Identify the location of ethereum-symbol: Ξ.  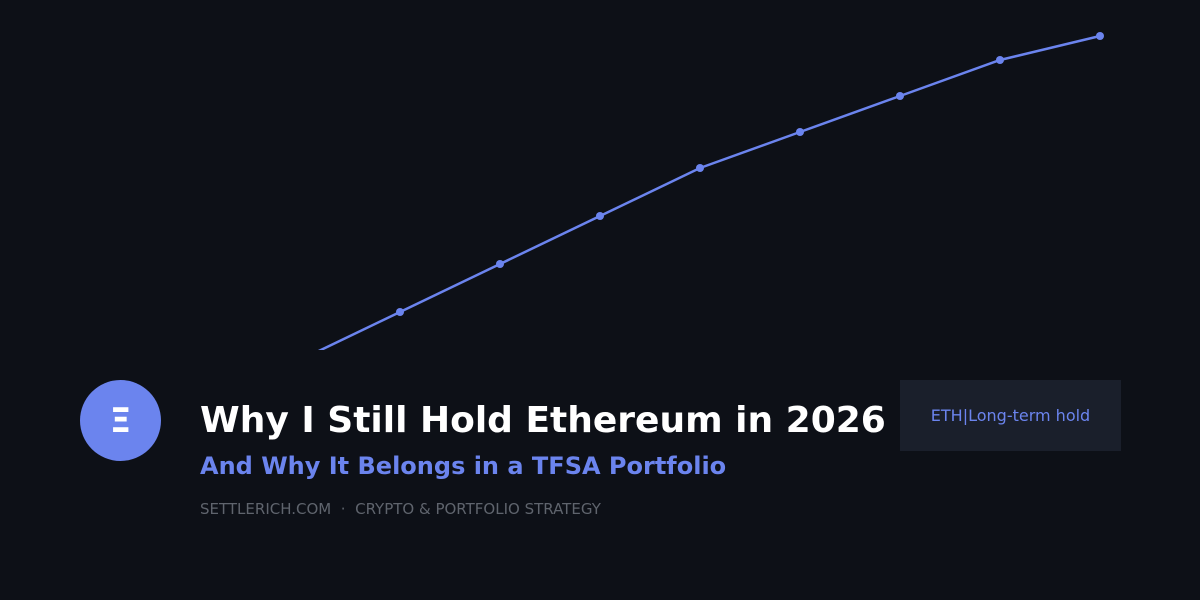
(120, 420).